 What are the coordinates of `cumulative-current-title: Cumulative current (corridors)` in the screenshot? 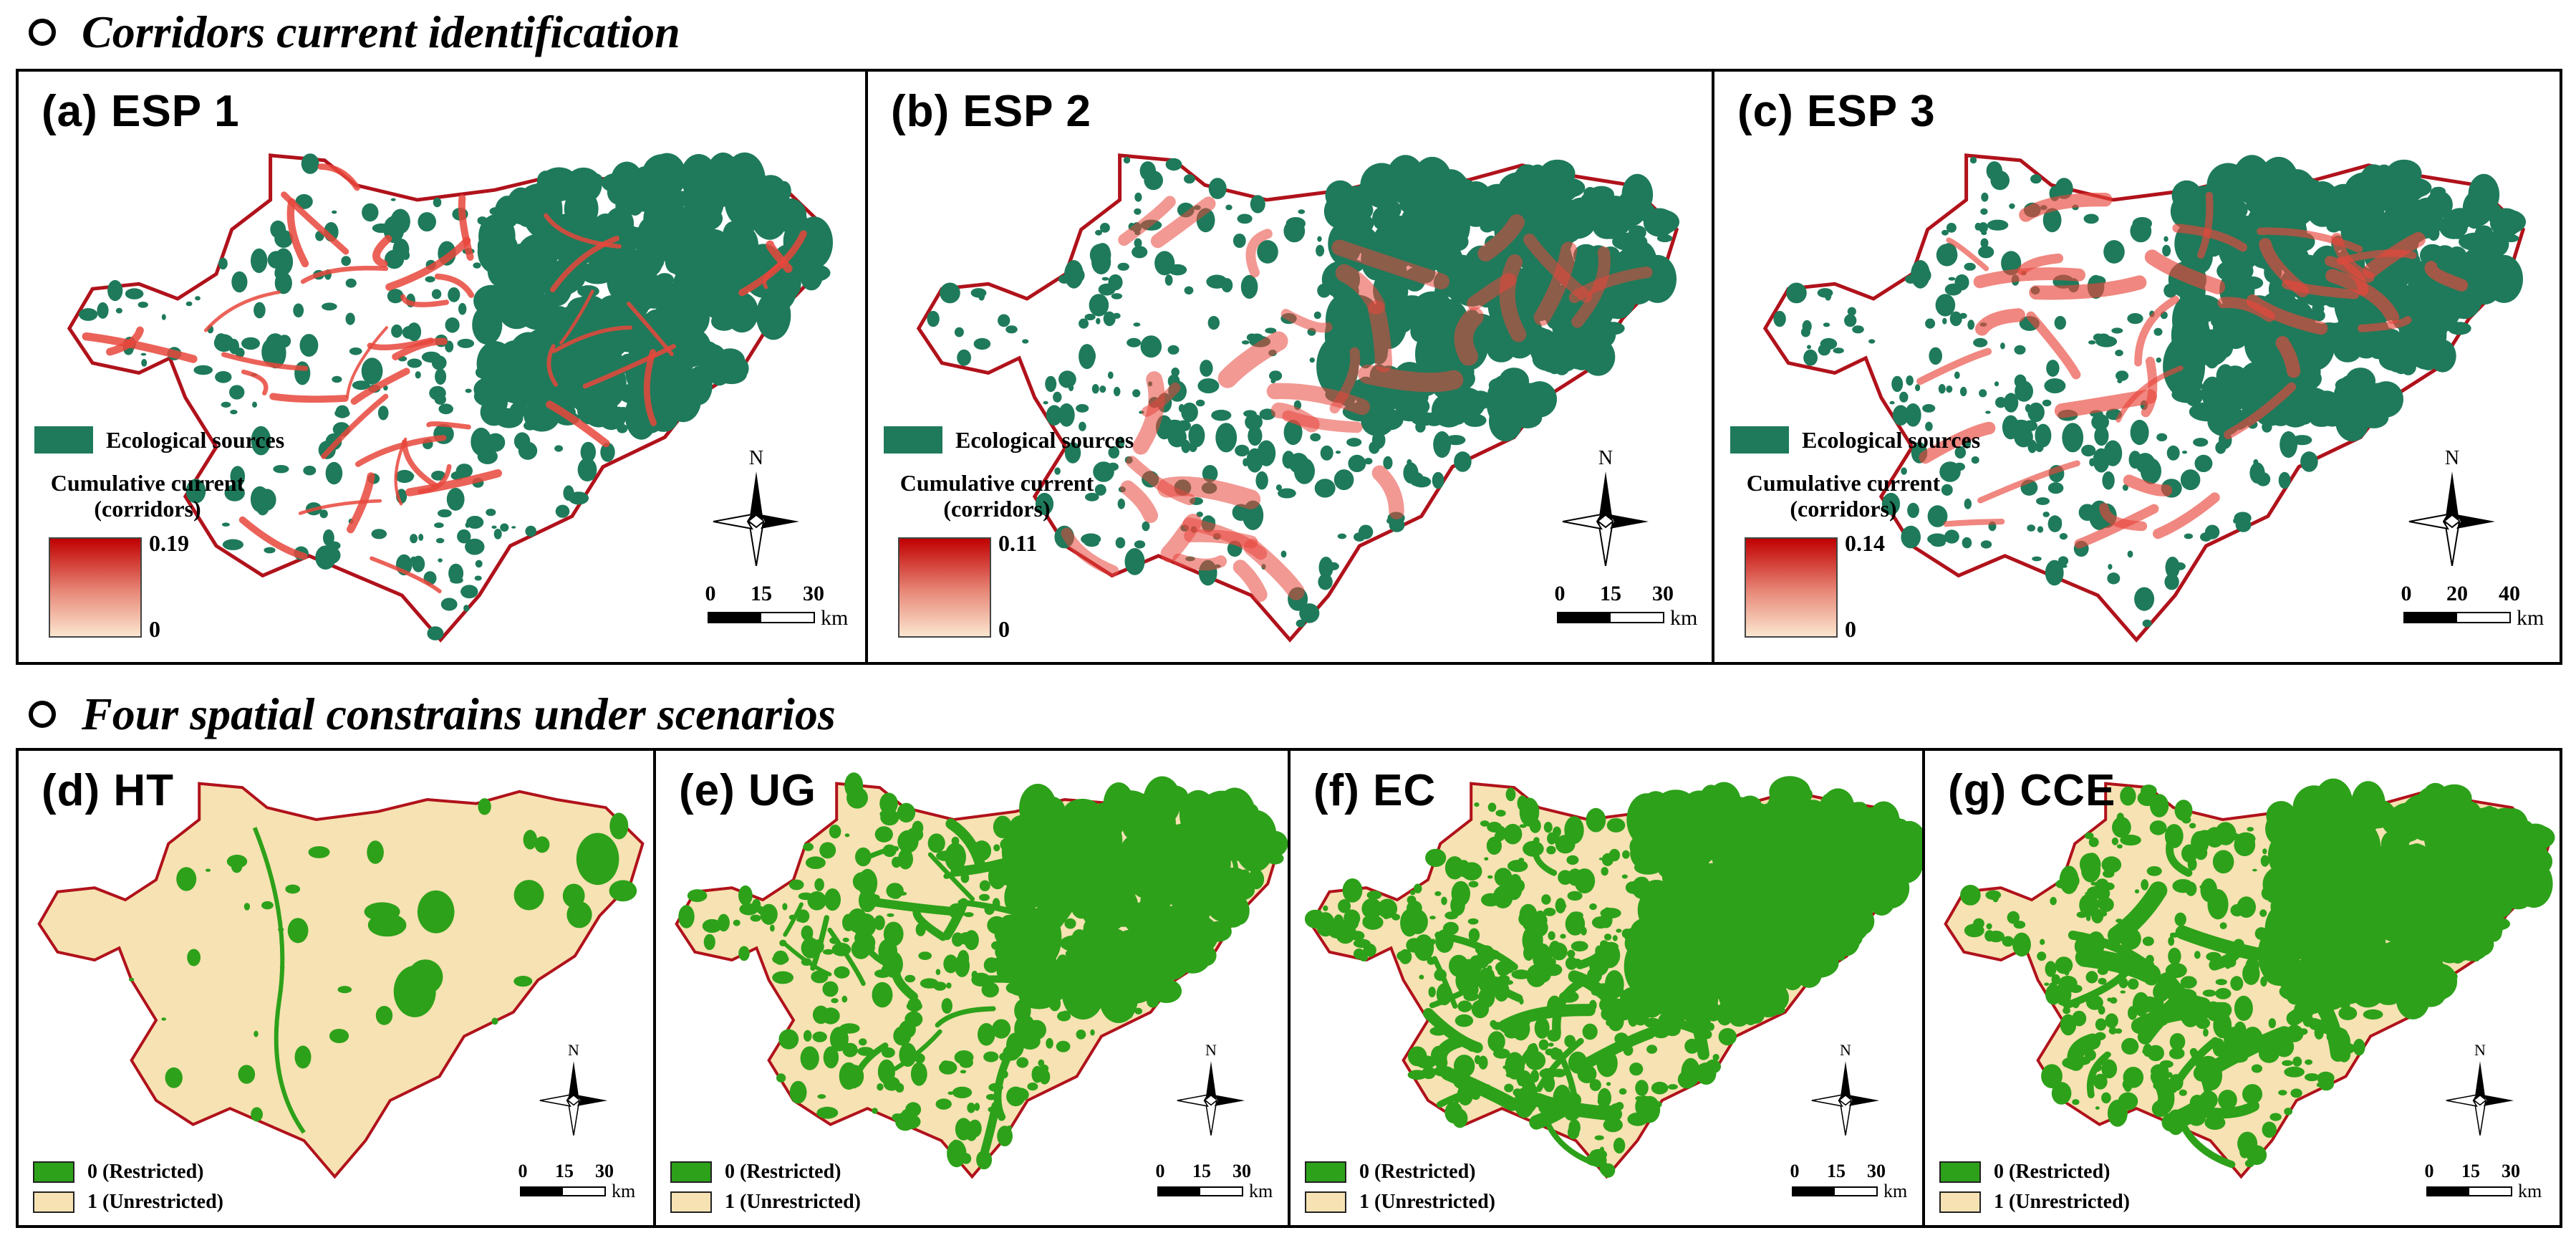 It's located at (1843, 496).